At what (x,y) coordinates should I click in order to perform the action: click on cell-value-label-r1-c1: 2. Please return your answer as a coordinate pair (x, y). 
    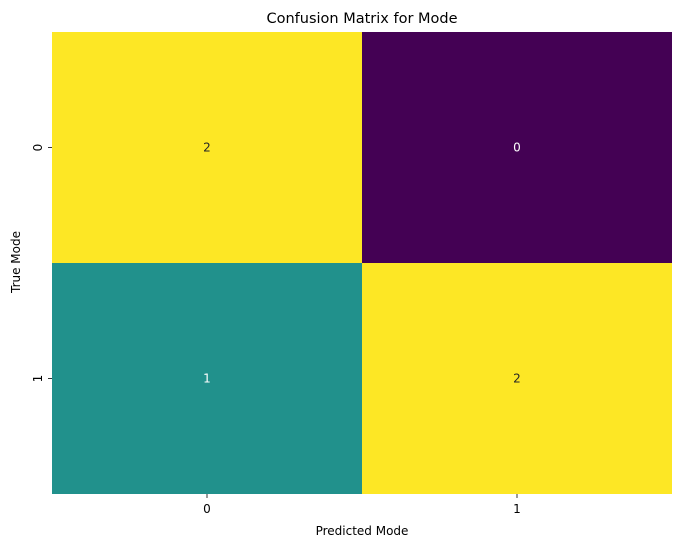
    Looking at the image, I should click on (517, 379).